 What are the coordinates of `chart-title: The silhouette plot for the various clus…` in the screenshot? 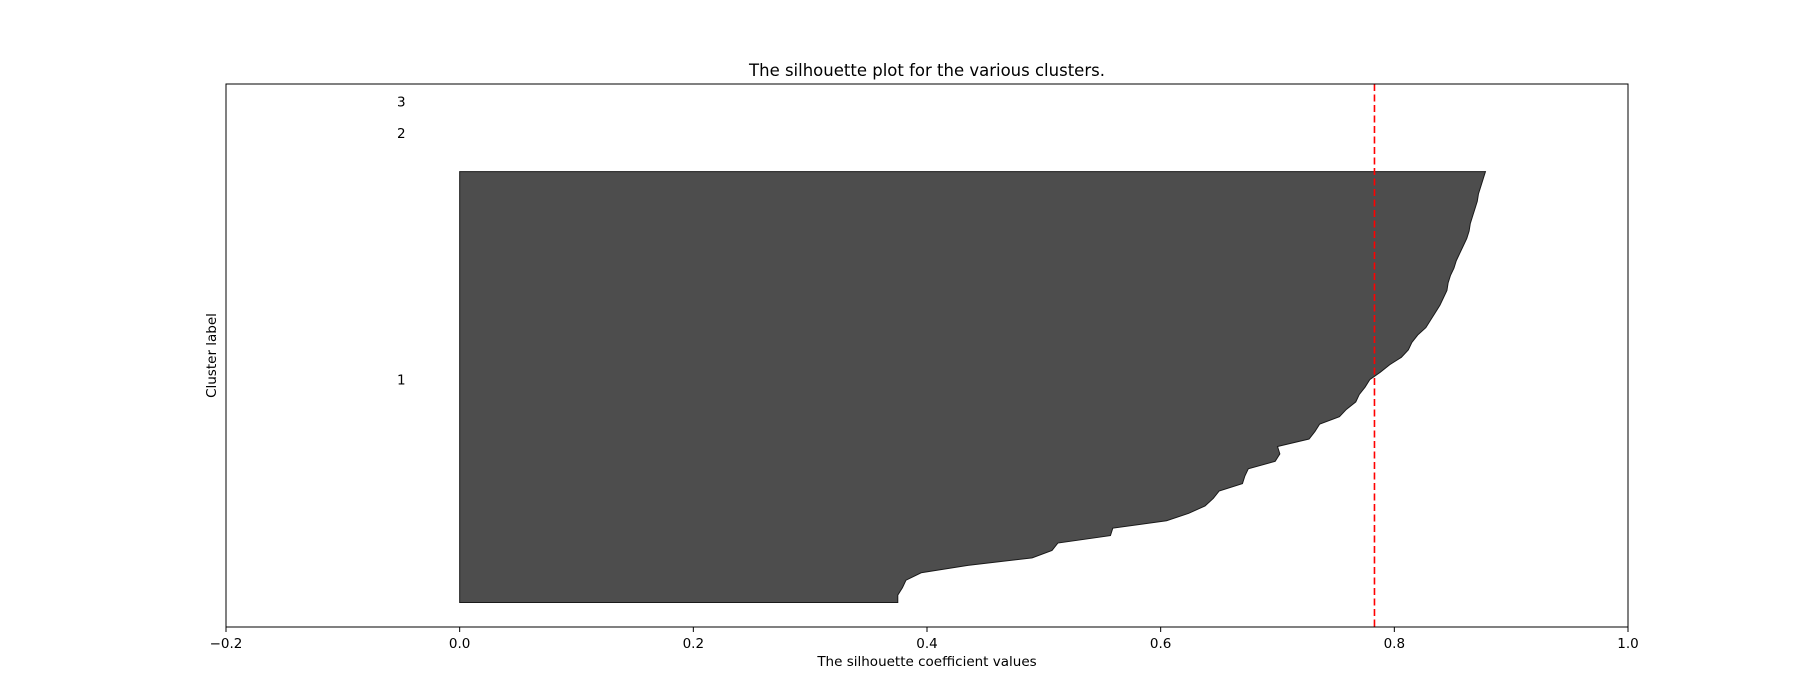 It's located at (926, 70).